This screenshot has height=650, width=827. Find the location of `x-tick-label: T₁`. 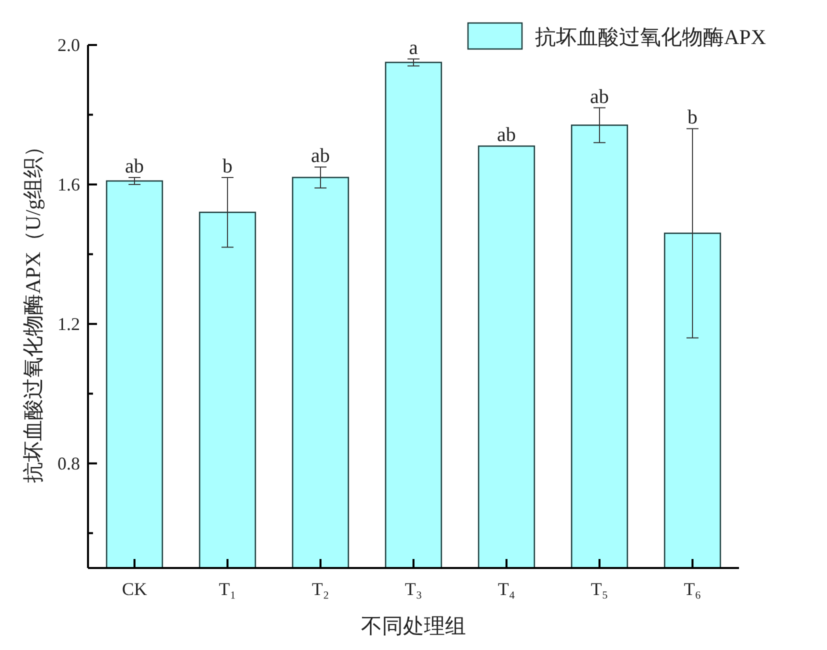

x-tick-label: T₁ is located at coordinates (227, 589).